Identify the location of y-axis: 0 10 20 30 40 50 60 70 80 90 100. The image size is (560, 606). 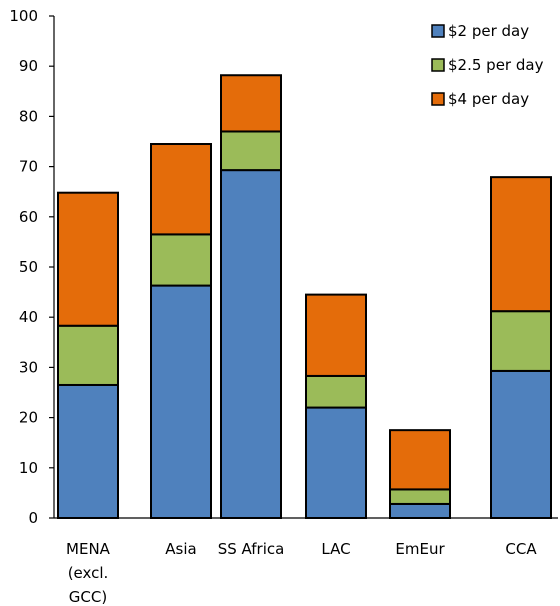
(32, 267).